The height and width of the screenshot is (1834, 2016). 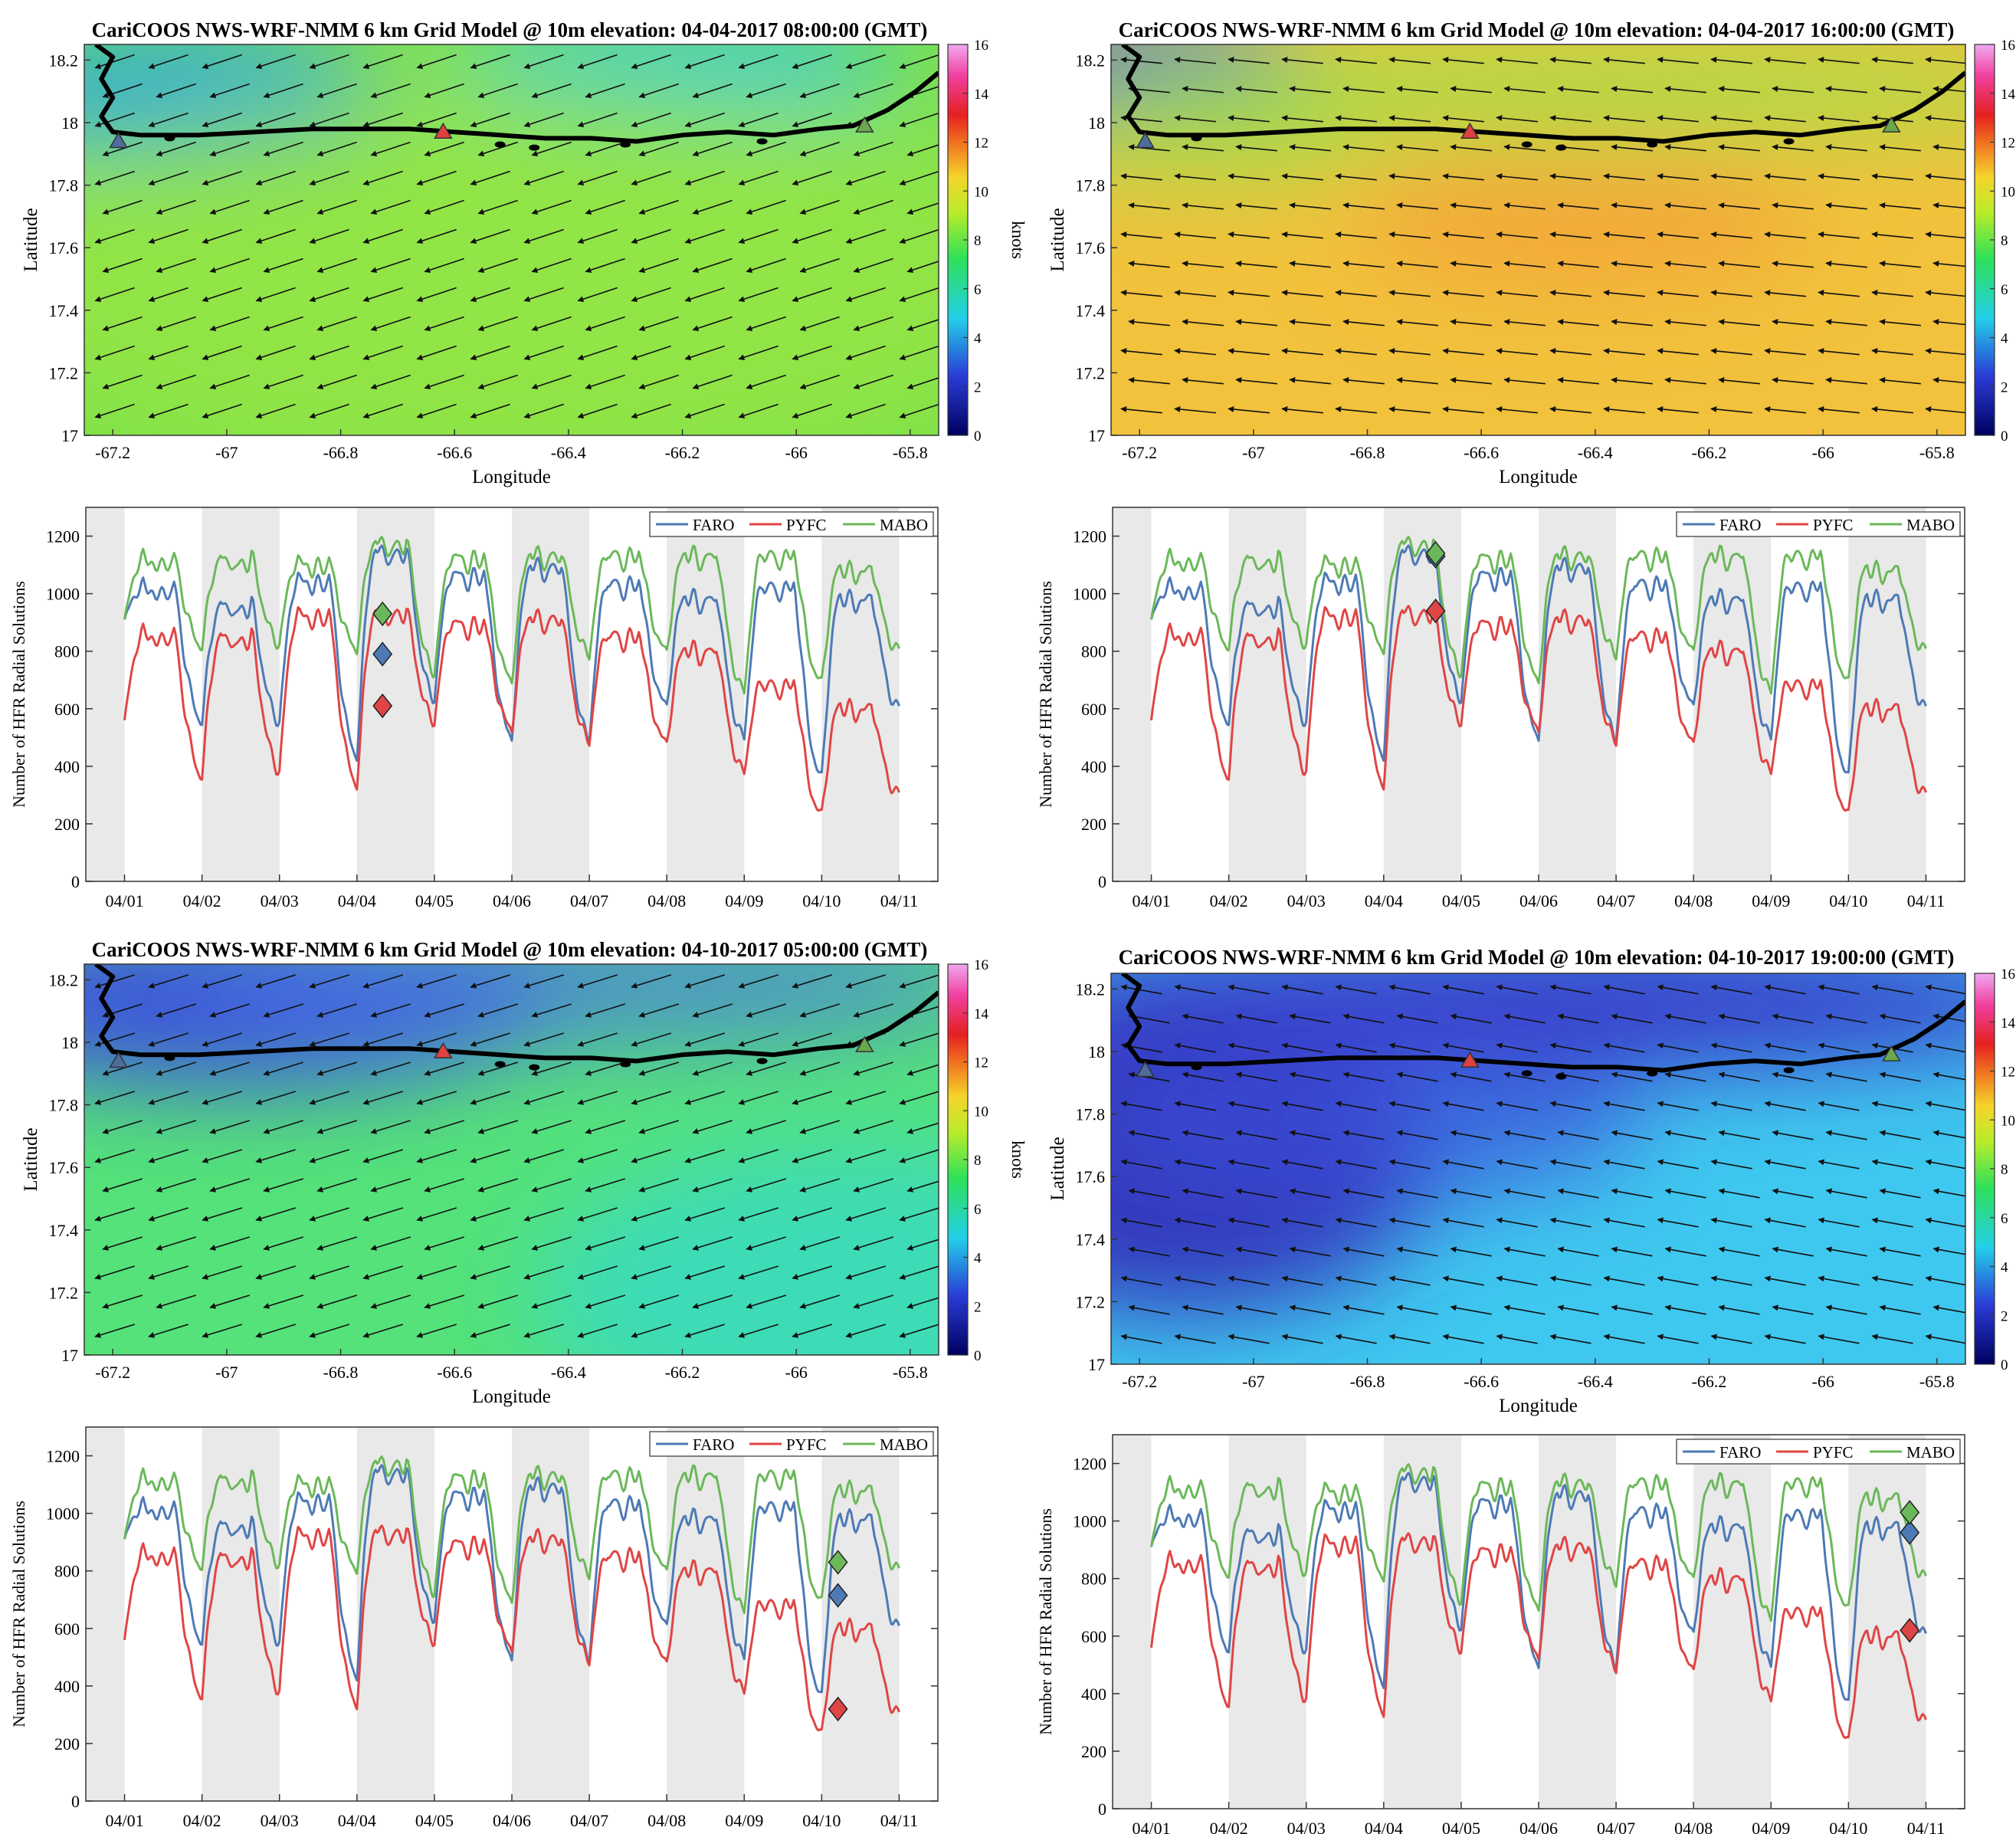 What do you see at coordinates (2008, 46) in the screenshot?
I see `colorbar-tick-label: 16` at bounding box center [2008, 46].